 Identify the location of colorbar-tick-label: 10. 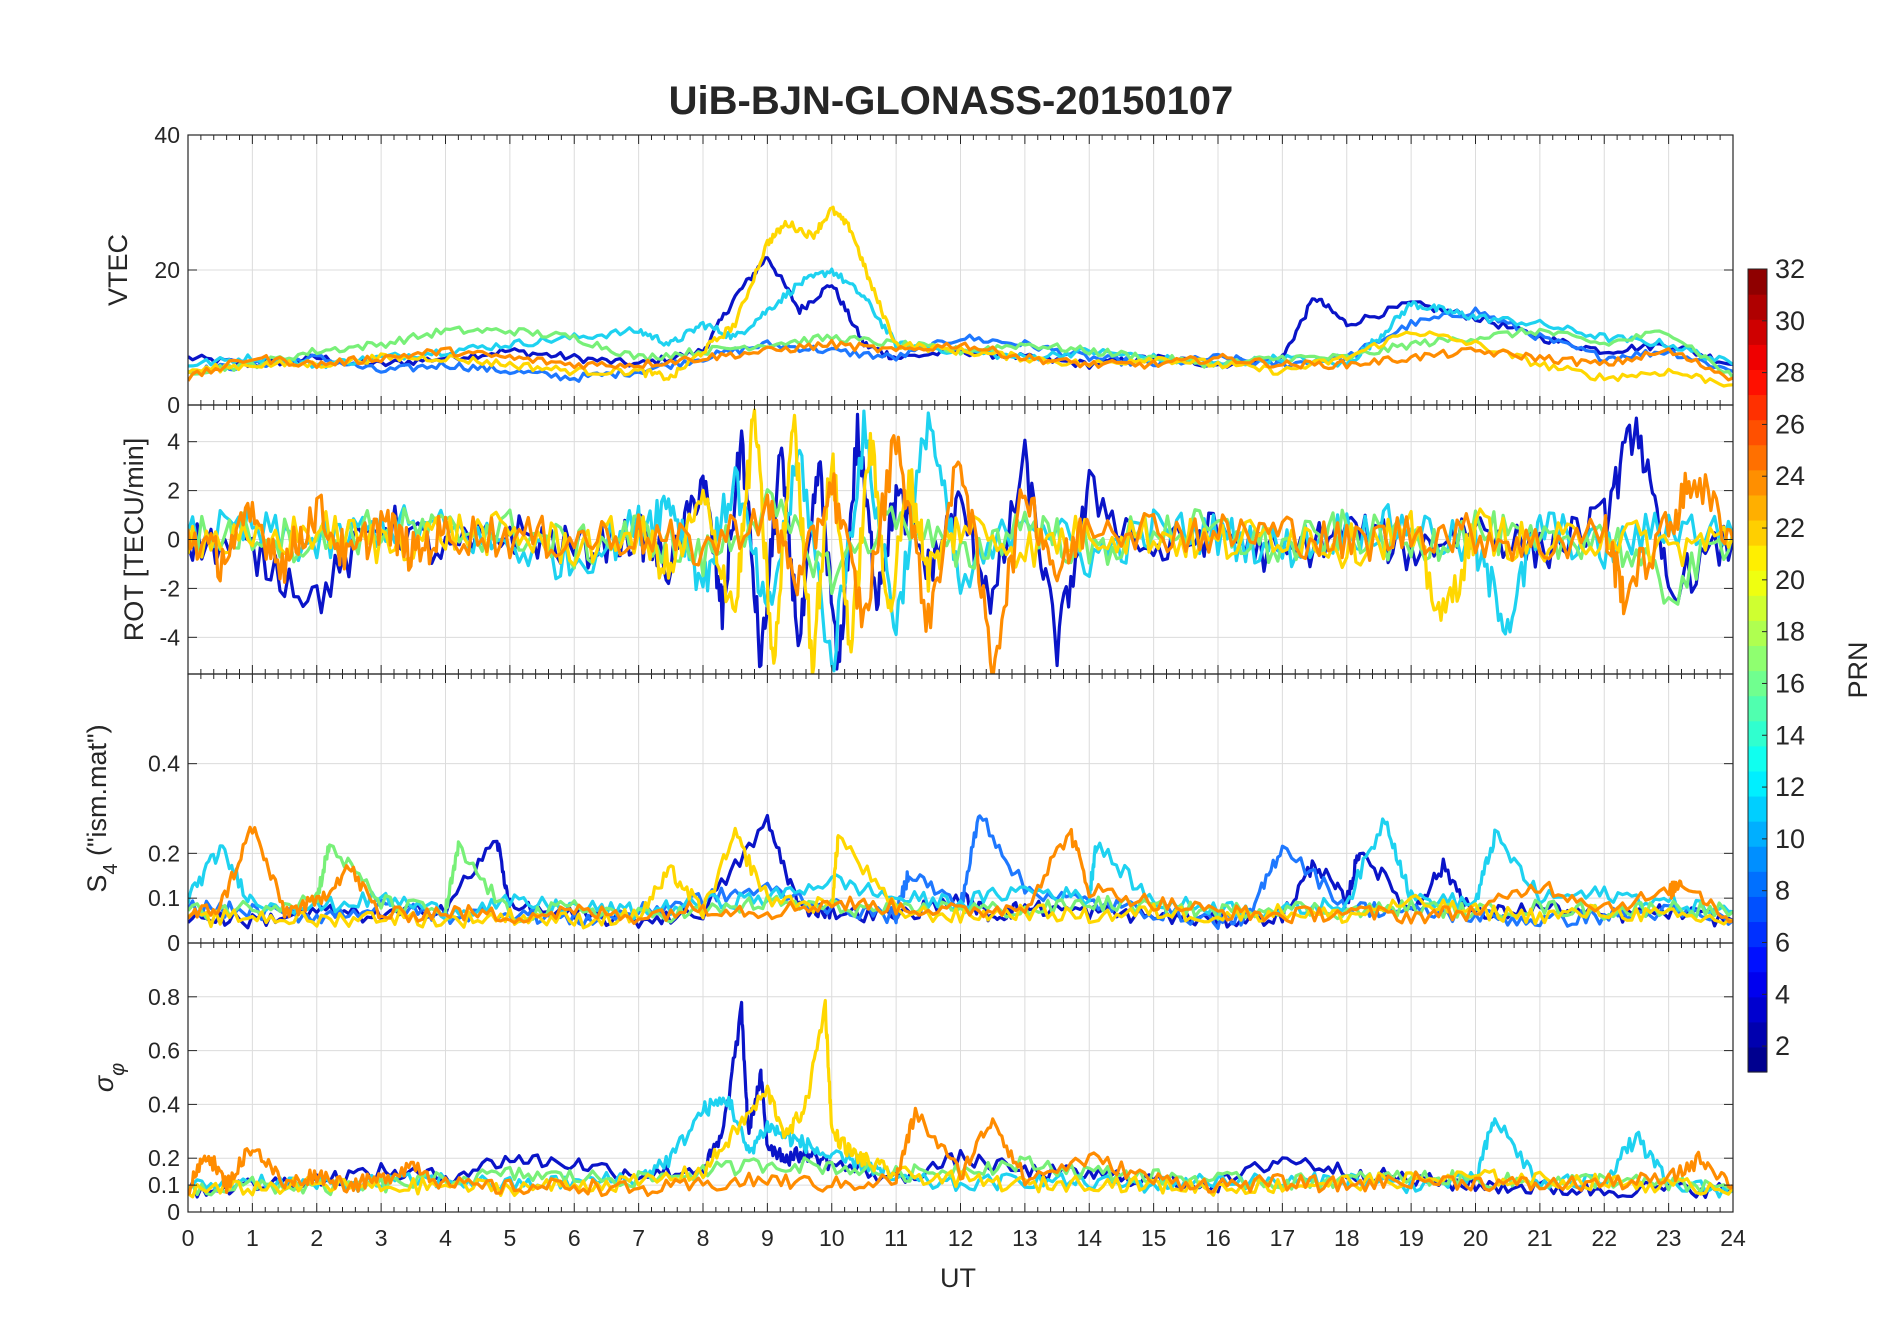
(1790, 839).